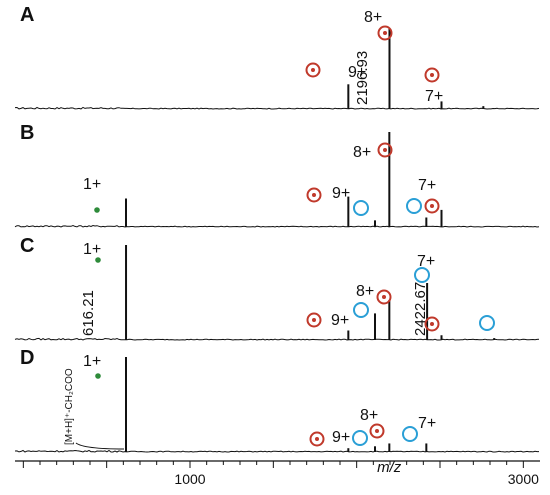 The height and width of the screenshot is (495, 550). What do you see at coordinates (189, 479) in the screenshot?
I see `x-tick-label: 1000` at bounding box center [189, 479].